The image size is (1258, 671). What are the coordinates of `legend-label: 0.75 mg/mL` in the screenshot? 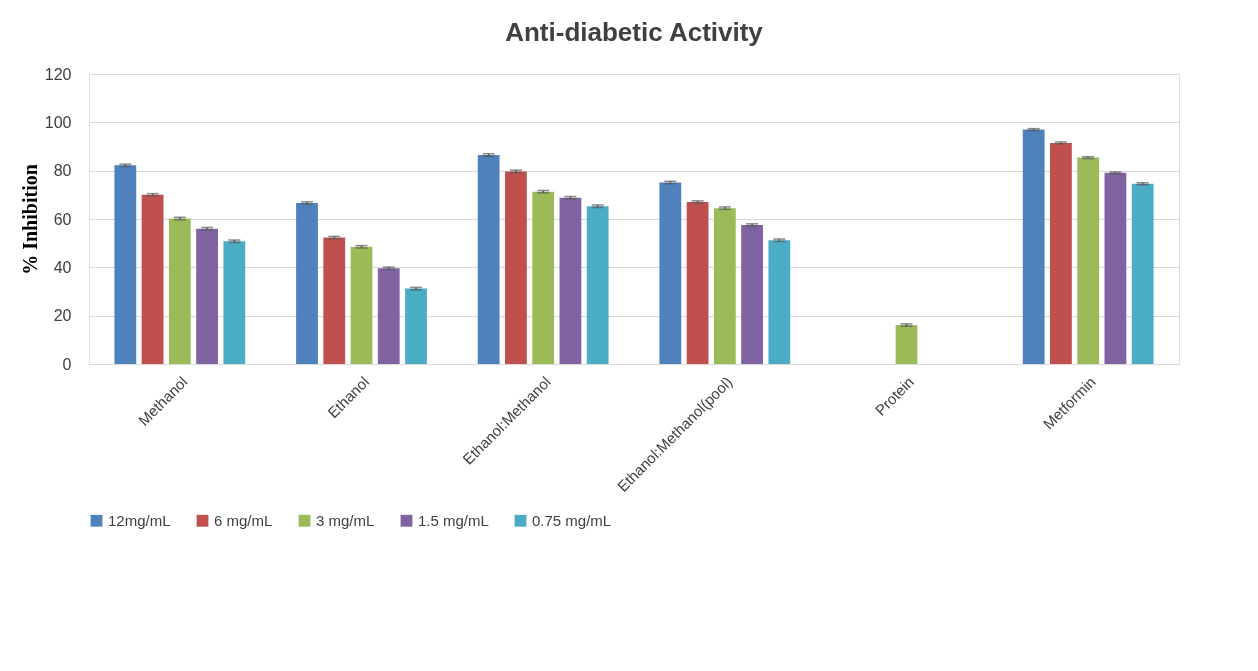 It's located at (572, 520).